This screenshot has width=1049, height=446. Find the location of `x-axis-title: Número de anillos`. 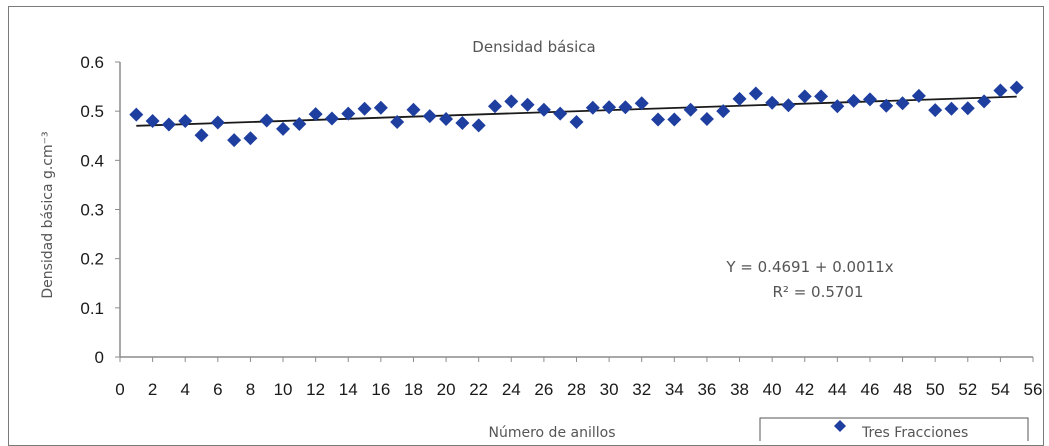

x-axis-title: Número de anillos is located at coordinates (552, 433).